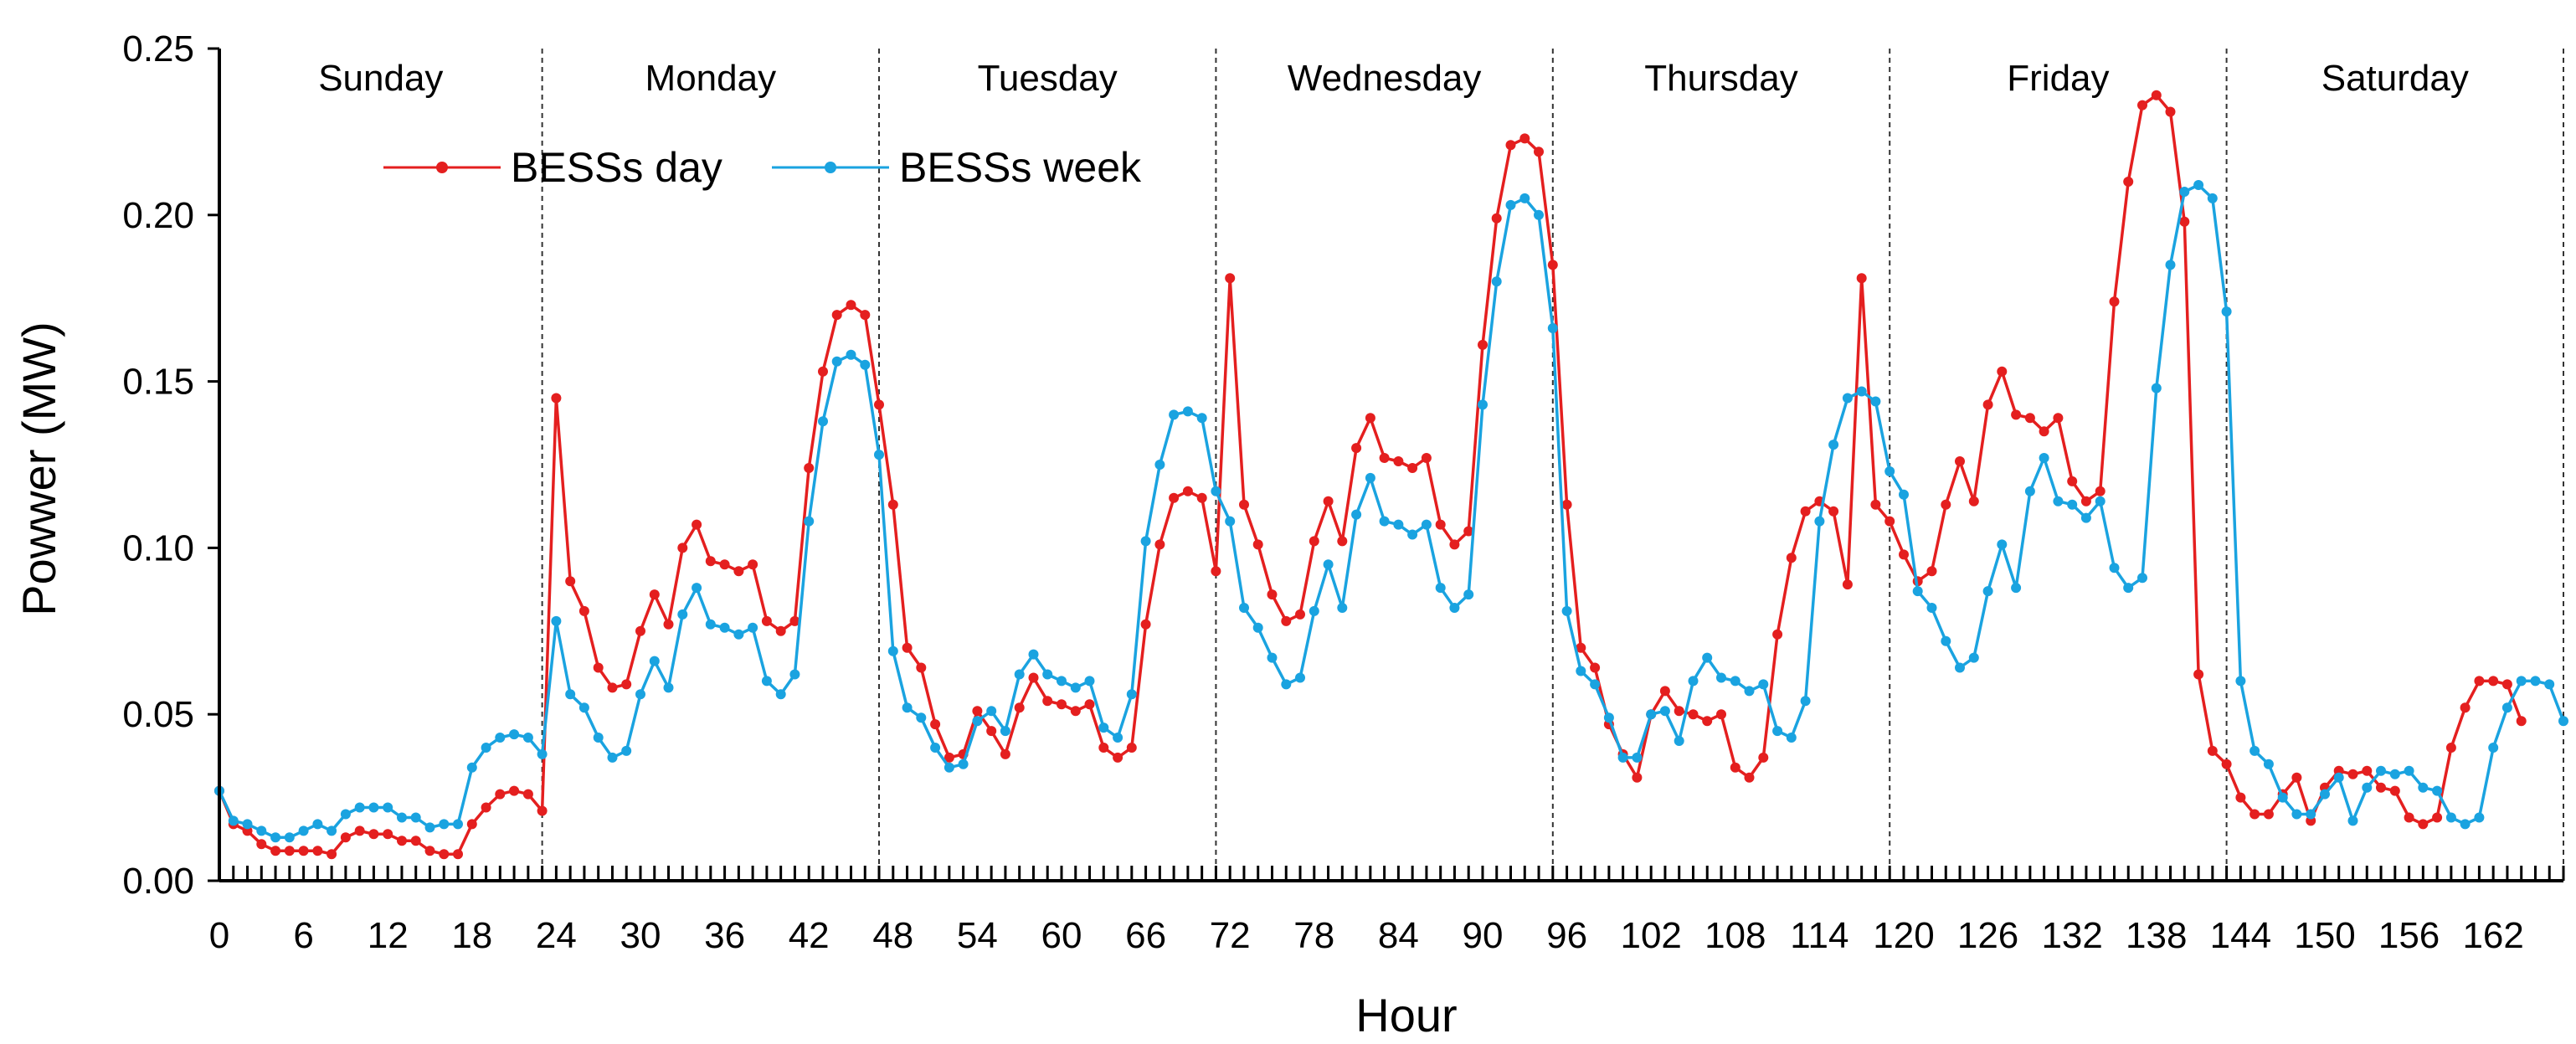 The image size is (2576, 1044). Describe the element at coordinates (892, 936) in the screenshot. I see `x-tick-label: 48` at that location.